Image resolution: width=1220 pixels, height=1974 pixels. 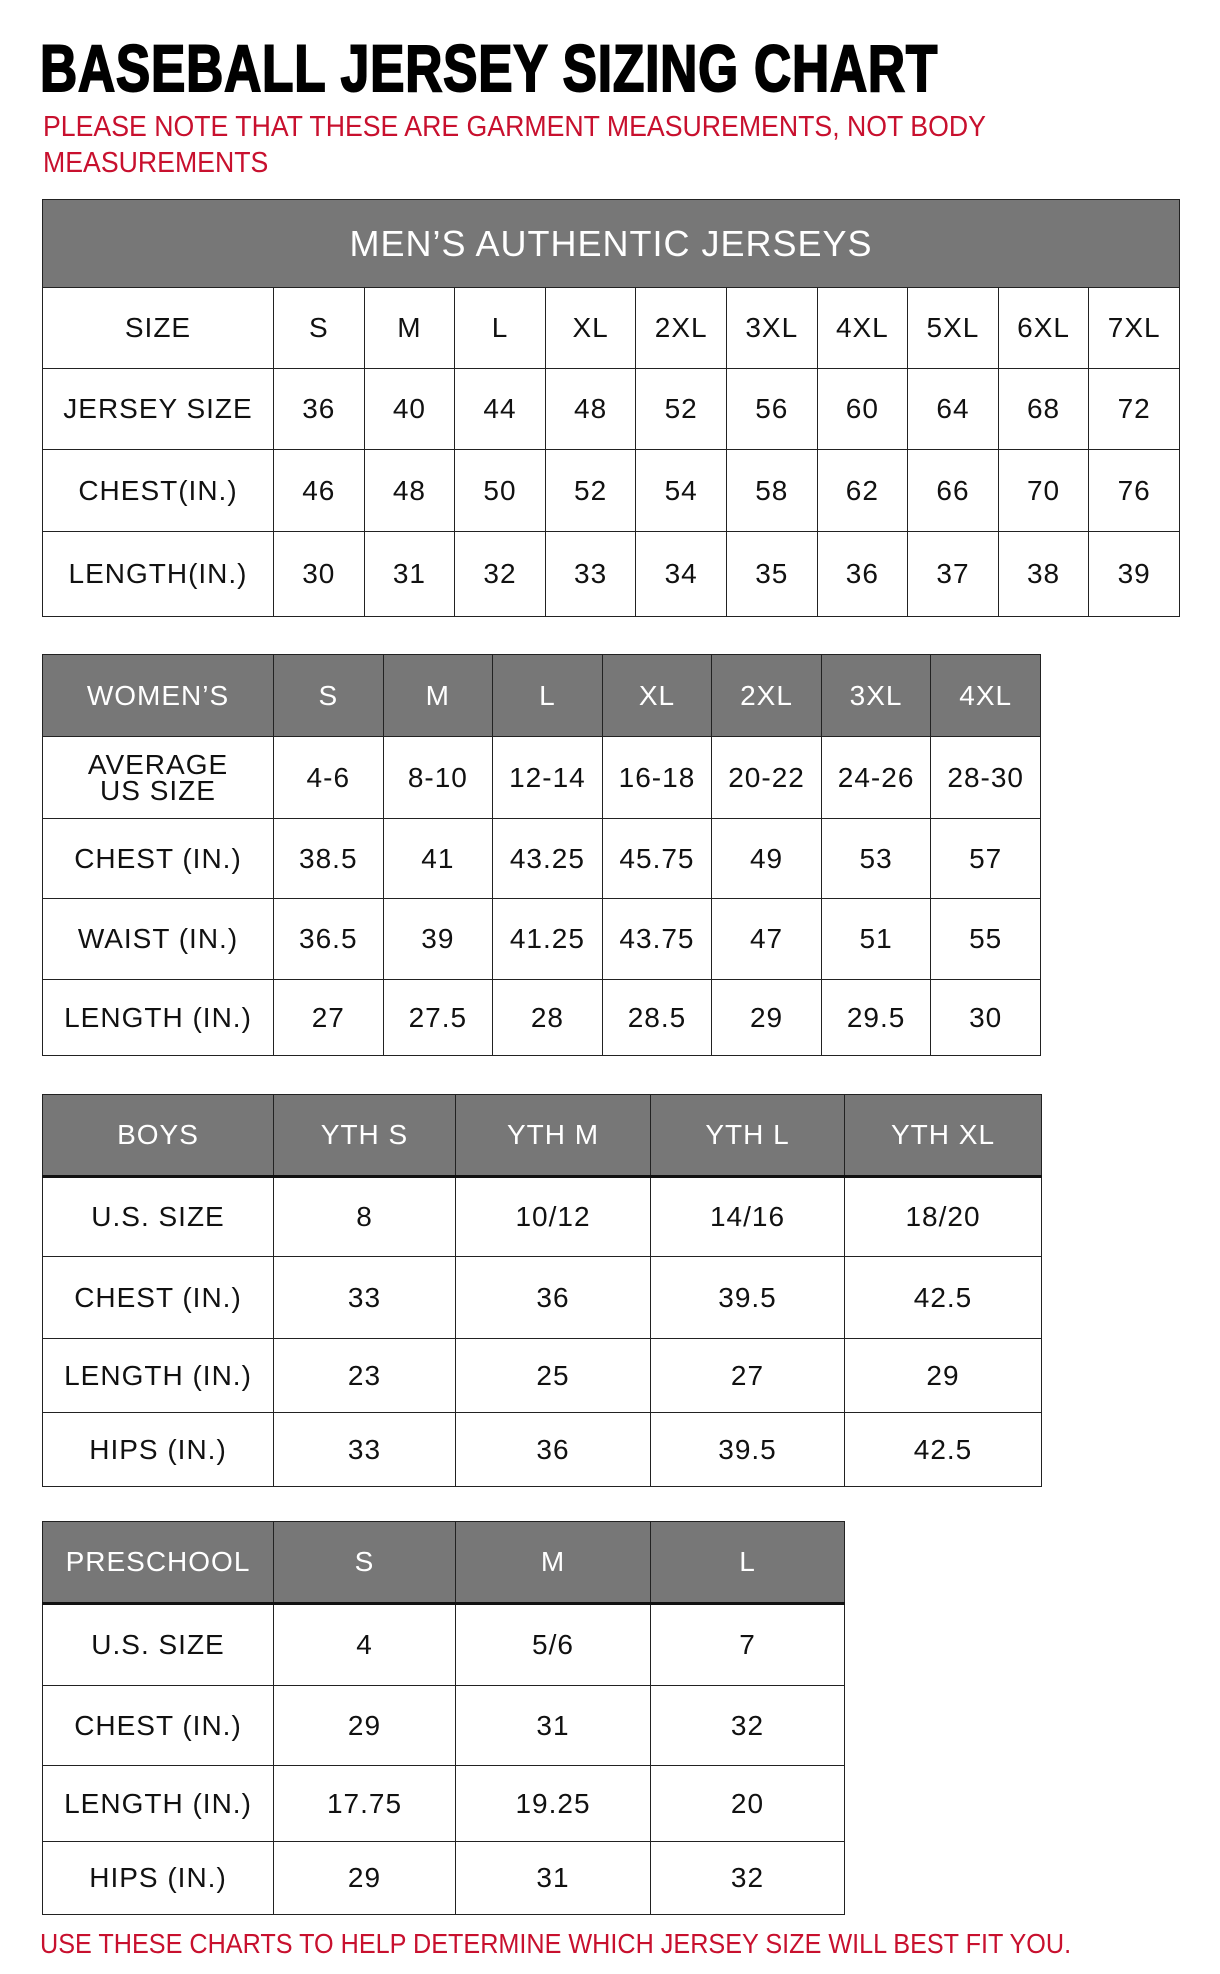 What do you see at coordinates (541, 939) in the screenshot?
I see `table-row: WAIST (IN.) 36.5 39 41.25 43.75 47 51 55` at bounding box center [541, 939].